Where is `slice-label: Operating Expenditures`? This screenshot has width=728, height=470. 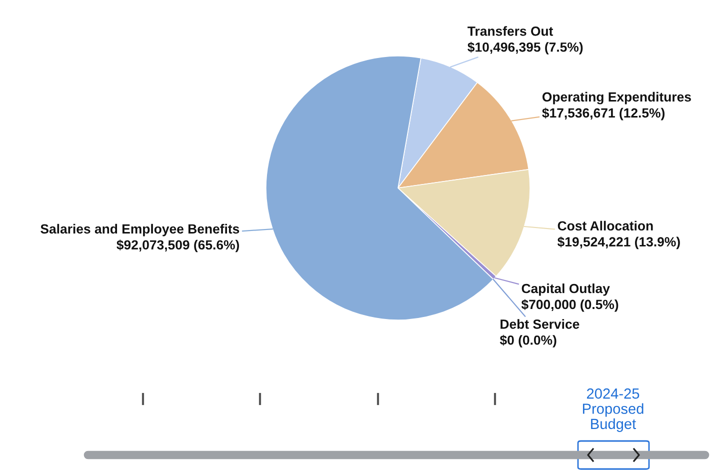
slice-label: Operating Expenditures is located at coordinates (616, 98).